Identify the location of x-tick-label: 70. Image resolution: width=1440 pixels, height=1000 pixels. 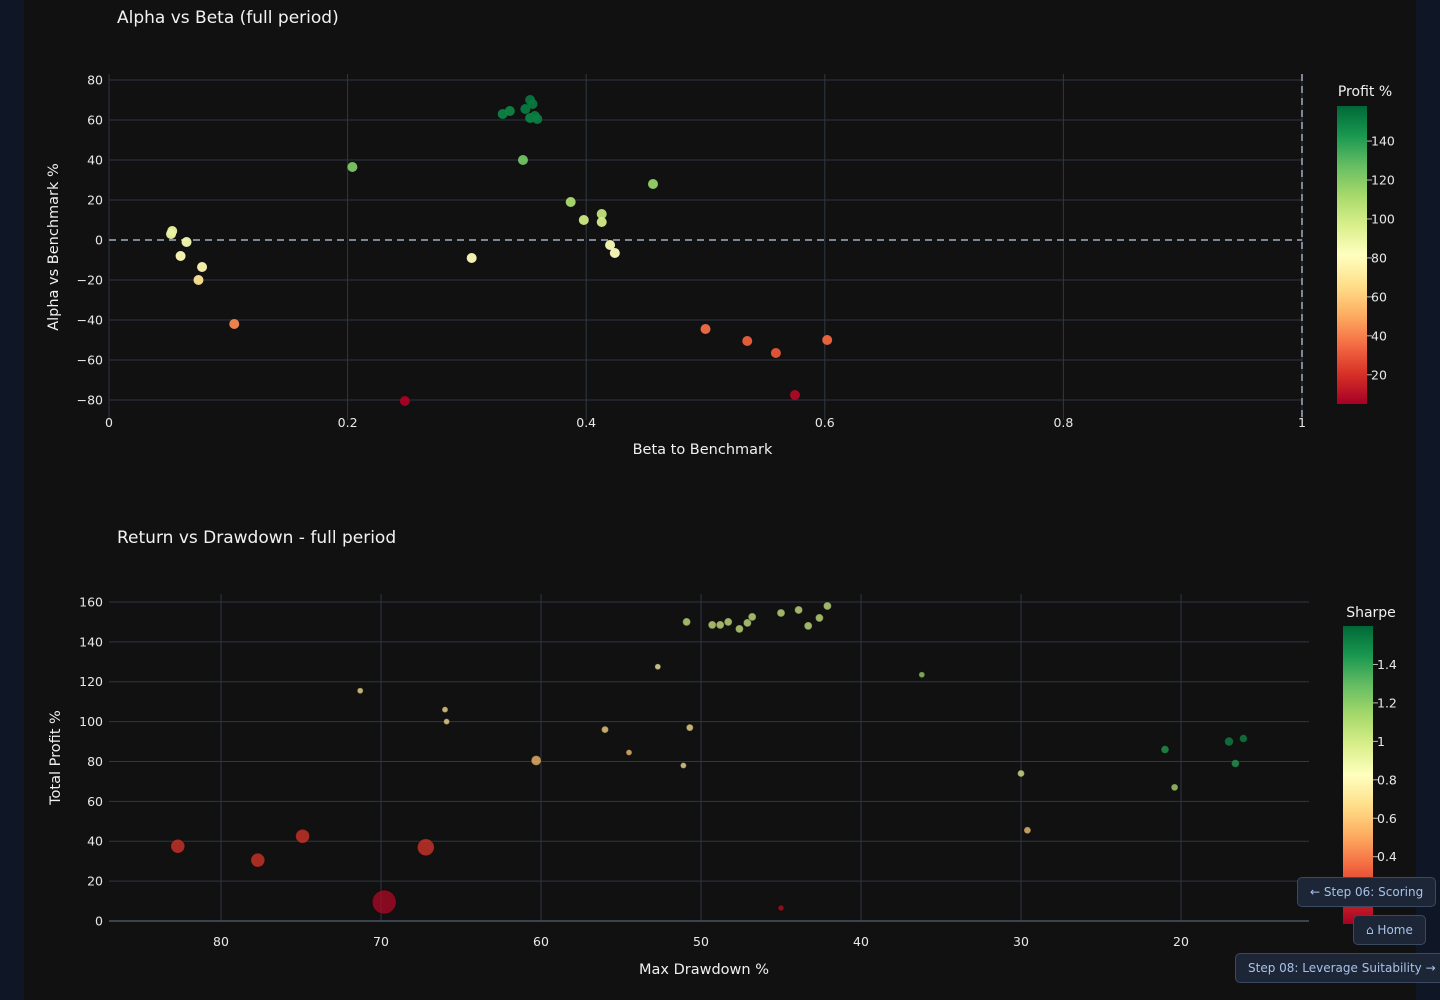
(381, 941).